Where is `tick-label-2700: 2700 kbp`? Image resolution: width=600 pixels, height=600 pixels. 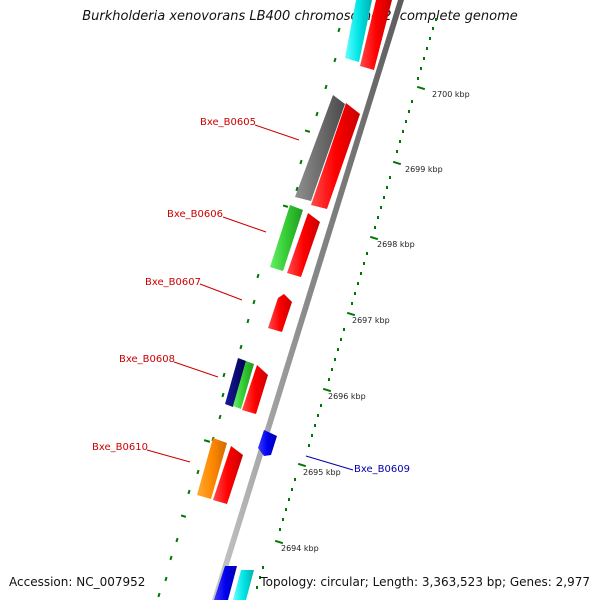
tick-label-2700: 2700 kbp is located at coordinates (451, 94).